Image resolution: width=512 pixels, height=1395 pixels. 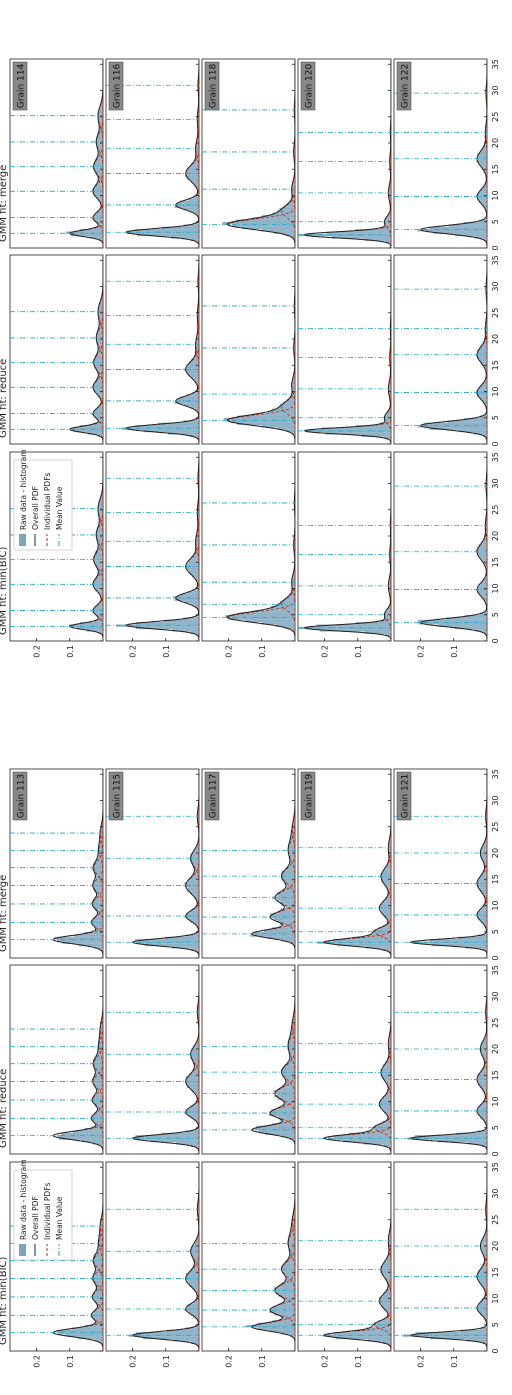 What do you see at coordinates (22, 796) in the screenshot?
I see `grain-label: Grain 113` at bounding box center [22, 796].